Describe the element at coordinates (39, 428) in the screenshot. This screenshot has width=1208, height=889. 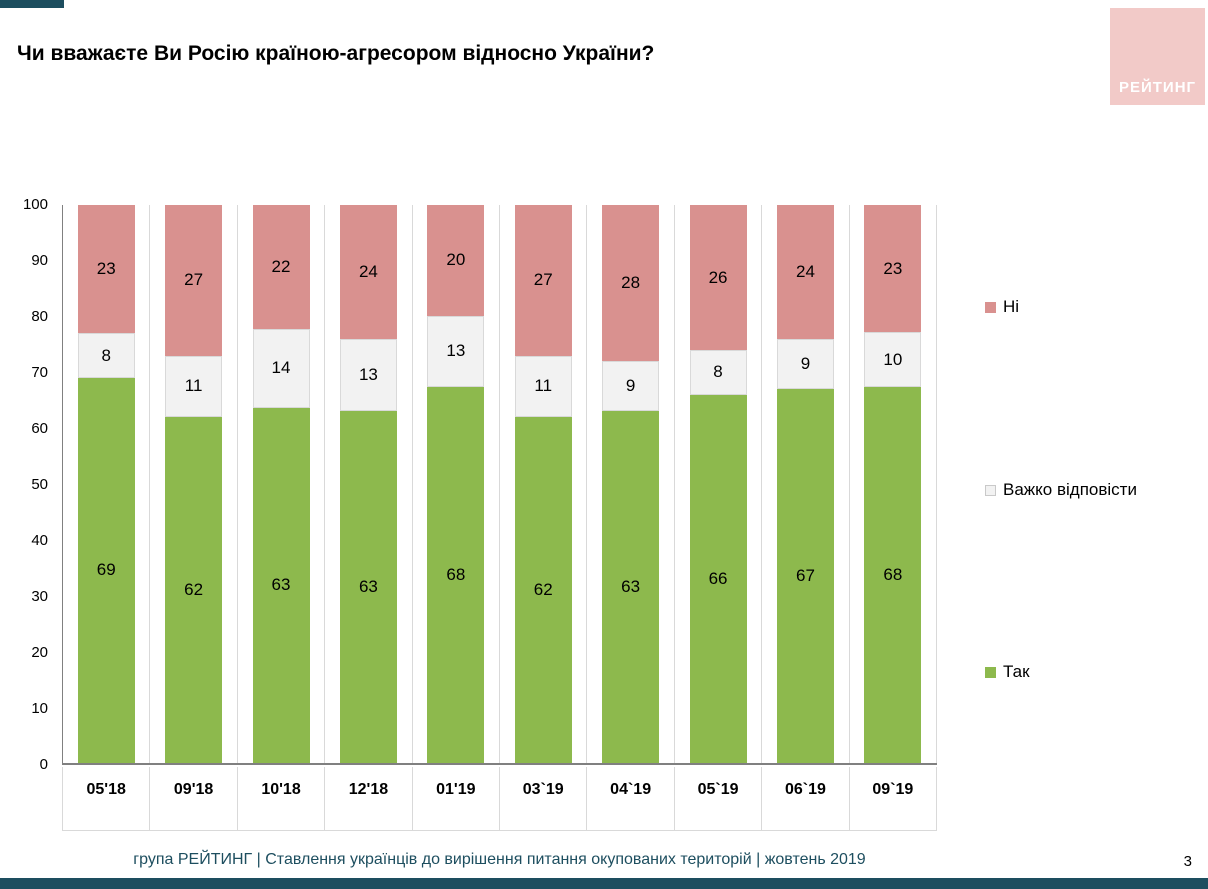
I see `y-tick-label: 60` at that location.